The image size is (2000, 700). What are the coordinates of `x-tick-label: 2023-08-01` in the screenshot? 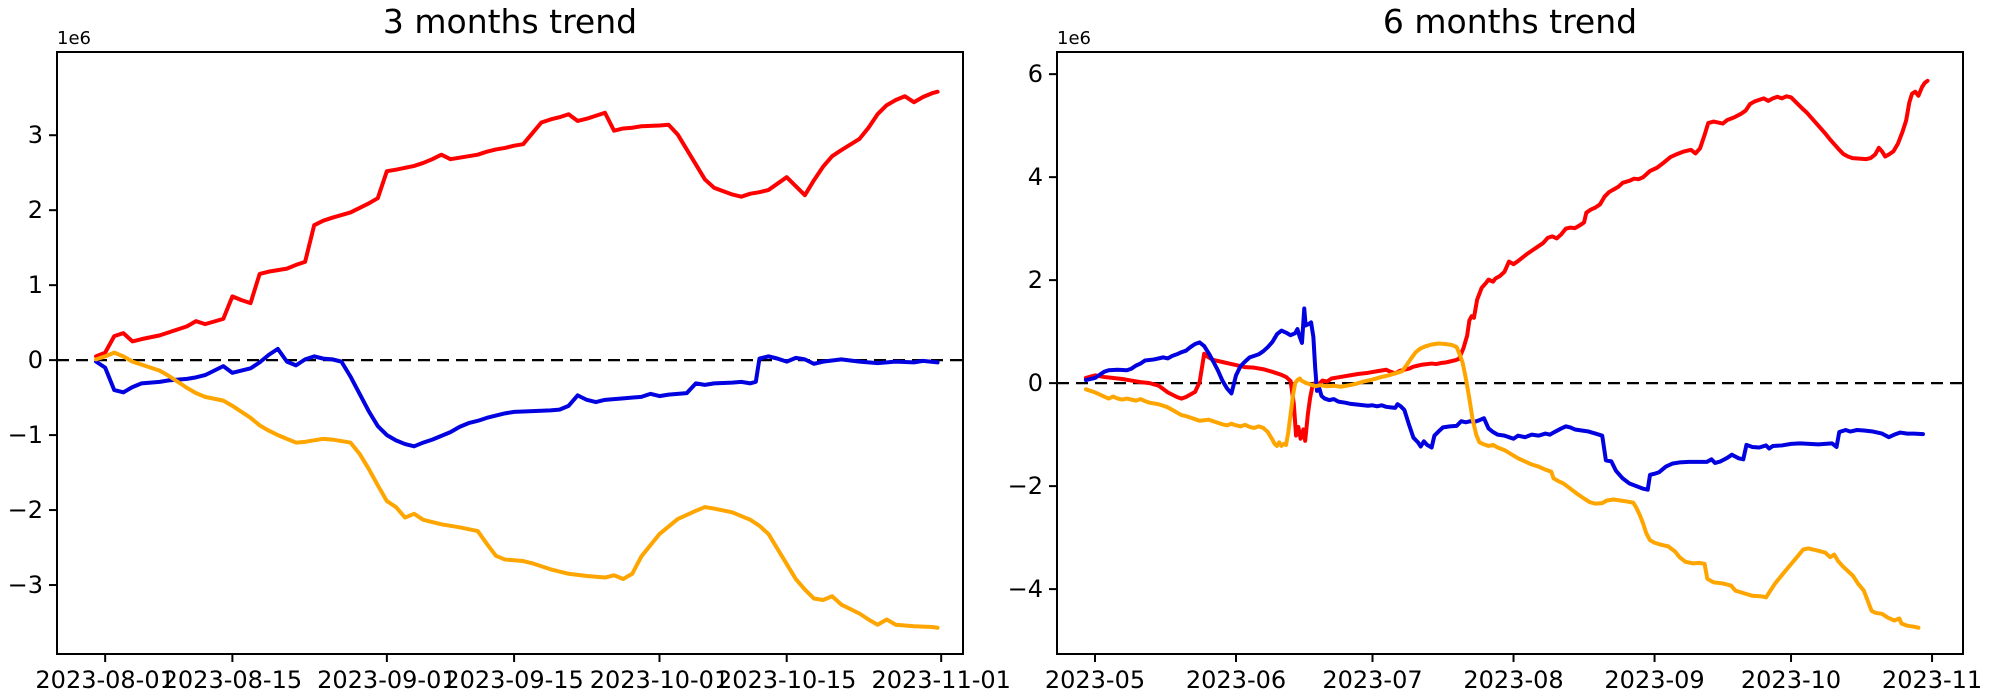 It's located at (104, 680).